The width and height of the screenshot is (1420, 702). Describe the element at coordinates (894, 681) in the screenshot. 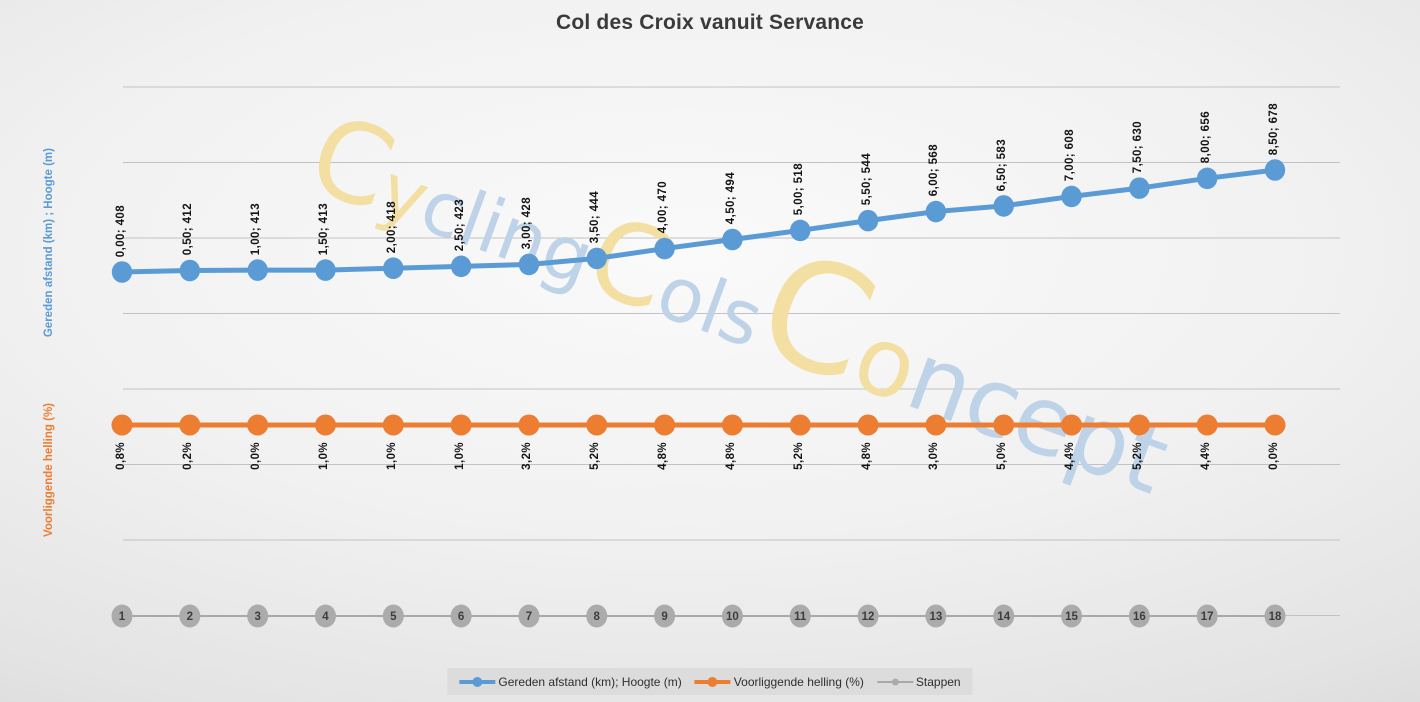

I see `gray-legend-marker` at that location.